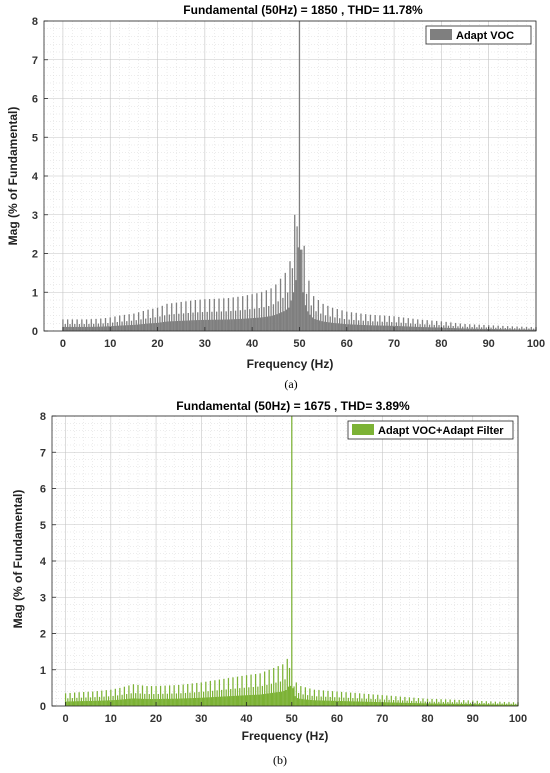 The height and width of the screenshot is (773, 550). Describe the element at coordinates (430, 430) in the screenshot. I see `chart-b-legend-box` at that location.